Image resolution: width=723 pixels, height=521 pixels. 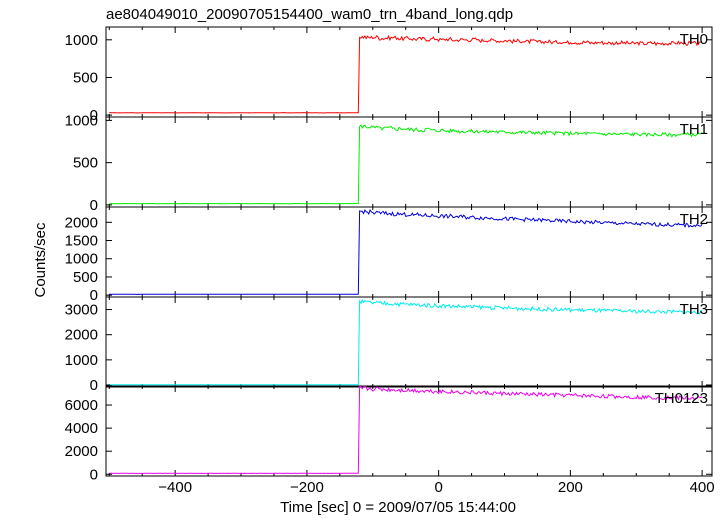 I want to click on panel-label: TH2, so click(x=694, y=219).